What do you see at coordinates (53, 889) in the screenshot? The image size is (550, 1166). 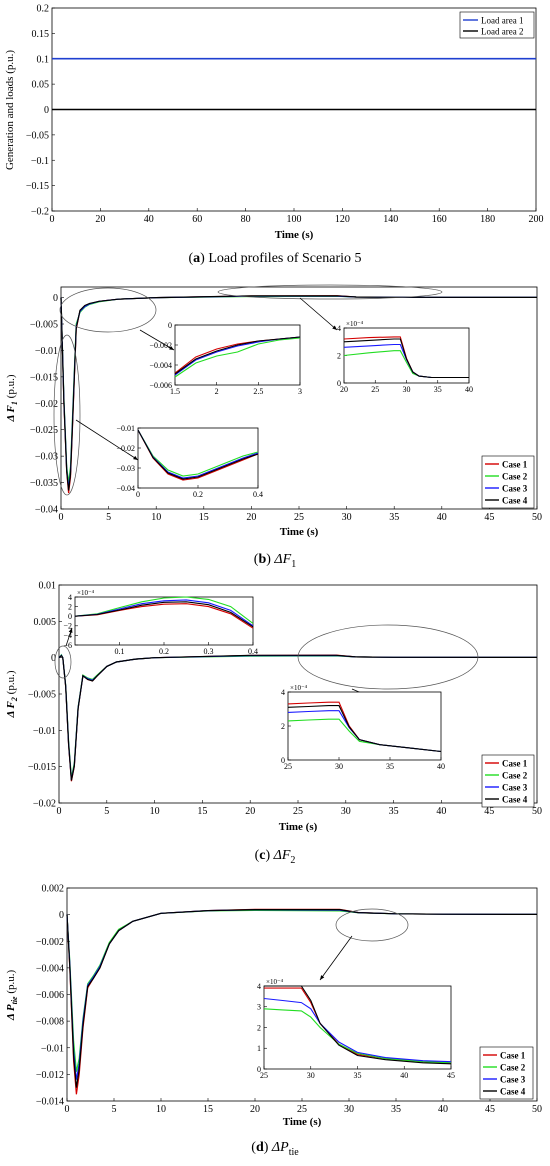 I see `chart-d-ytick-label: 0.002` at bounding box center [53, 889].